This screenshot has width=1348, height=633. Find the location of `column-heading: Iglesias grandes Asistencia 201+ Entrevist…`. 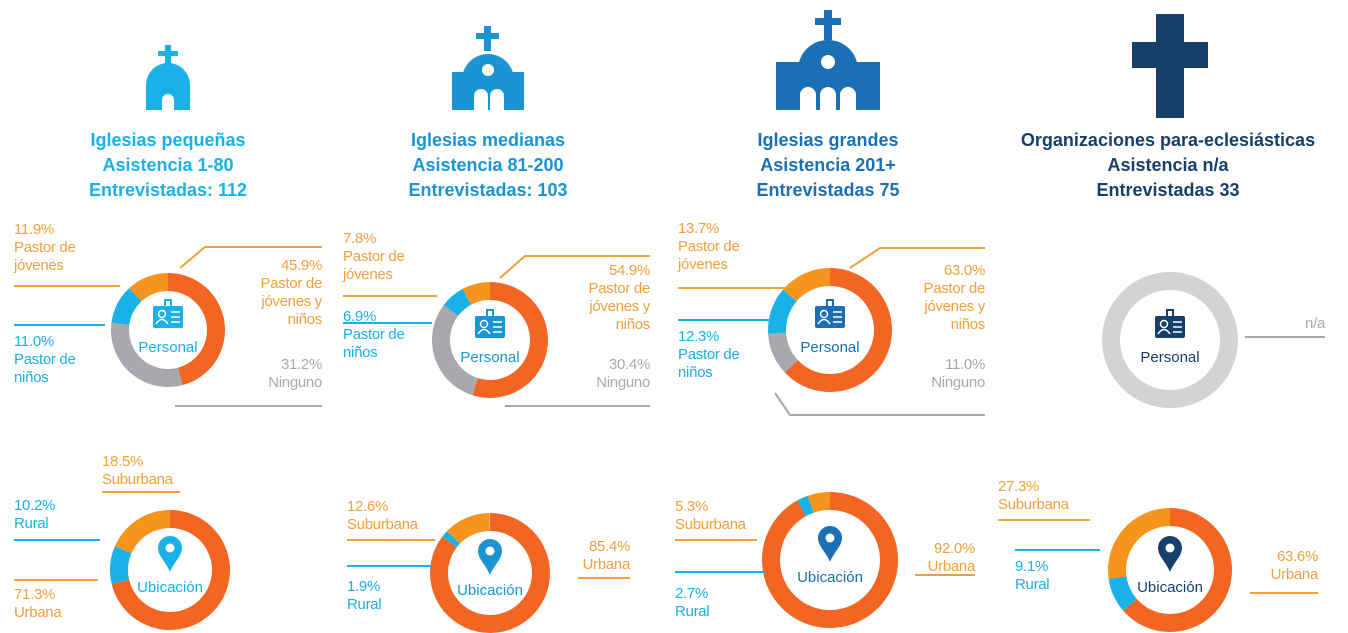

column-heading: Iglesias grandes Asistencia 201+ Entrevist… is located at coordinates (828, 165).